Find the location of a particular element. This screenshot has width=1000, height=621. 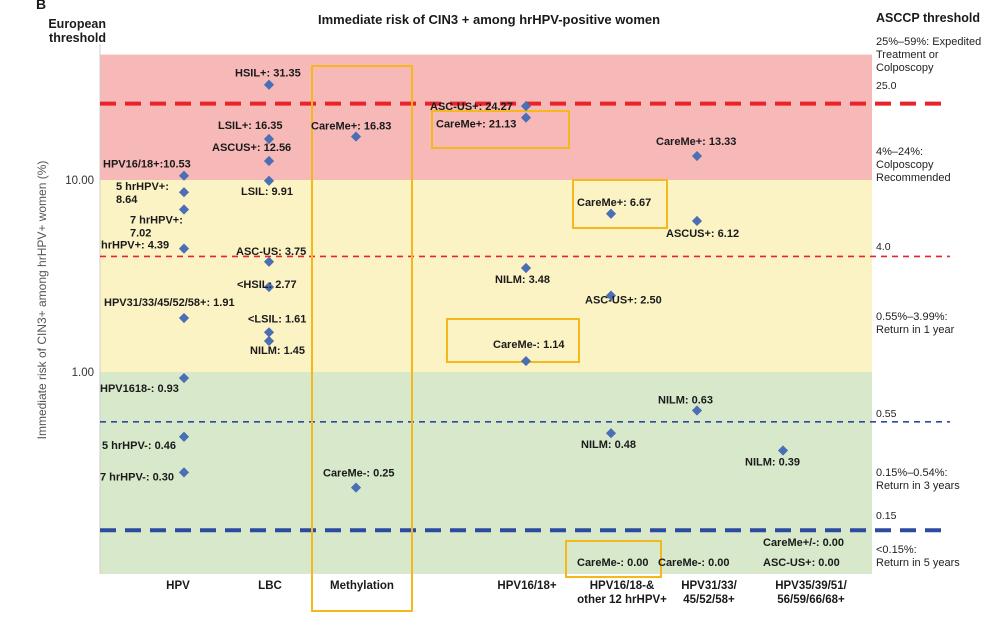

zone-note-colposcopy: 4%–24%: Colposcopy Recommended is located at coordinates (913, 165).